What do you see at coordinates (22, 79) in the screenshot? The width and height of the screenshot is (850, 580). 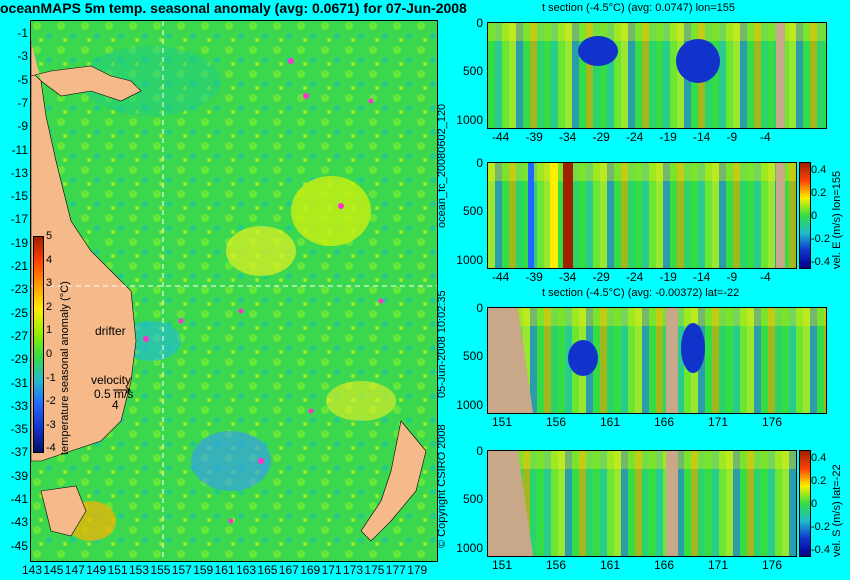 I see `lat-tick-label: -5` at bounding box center [22, 79].